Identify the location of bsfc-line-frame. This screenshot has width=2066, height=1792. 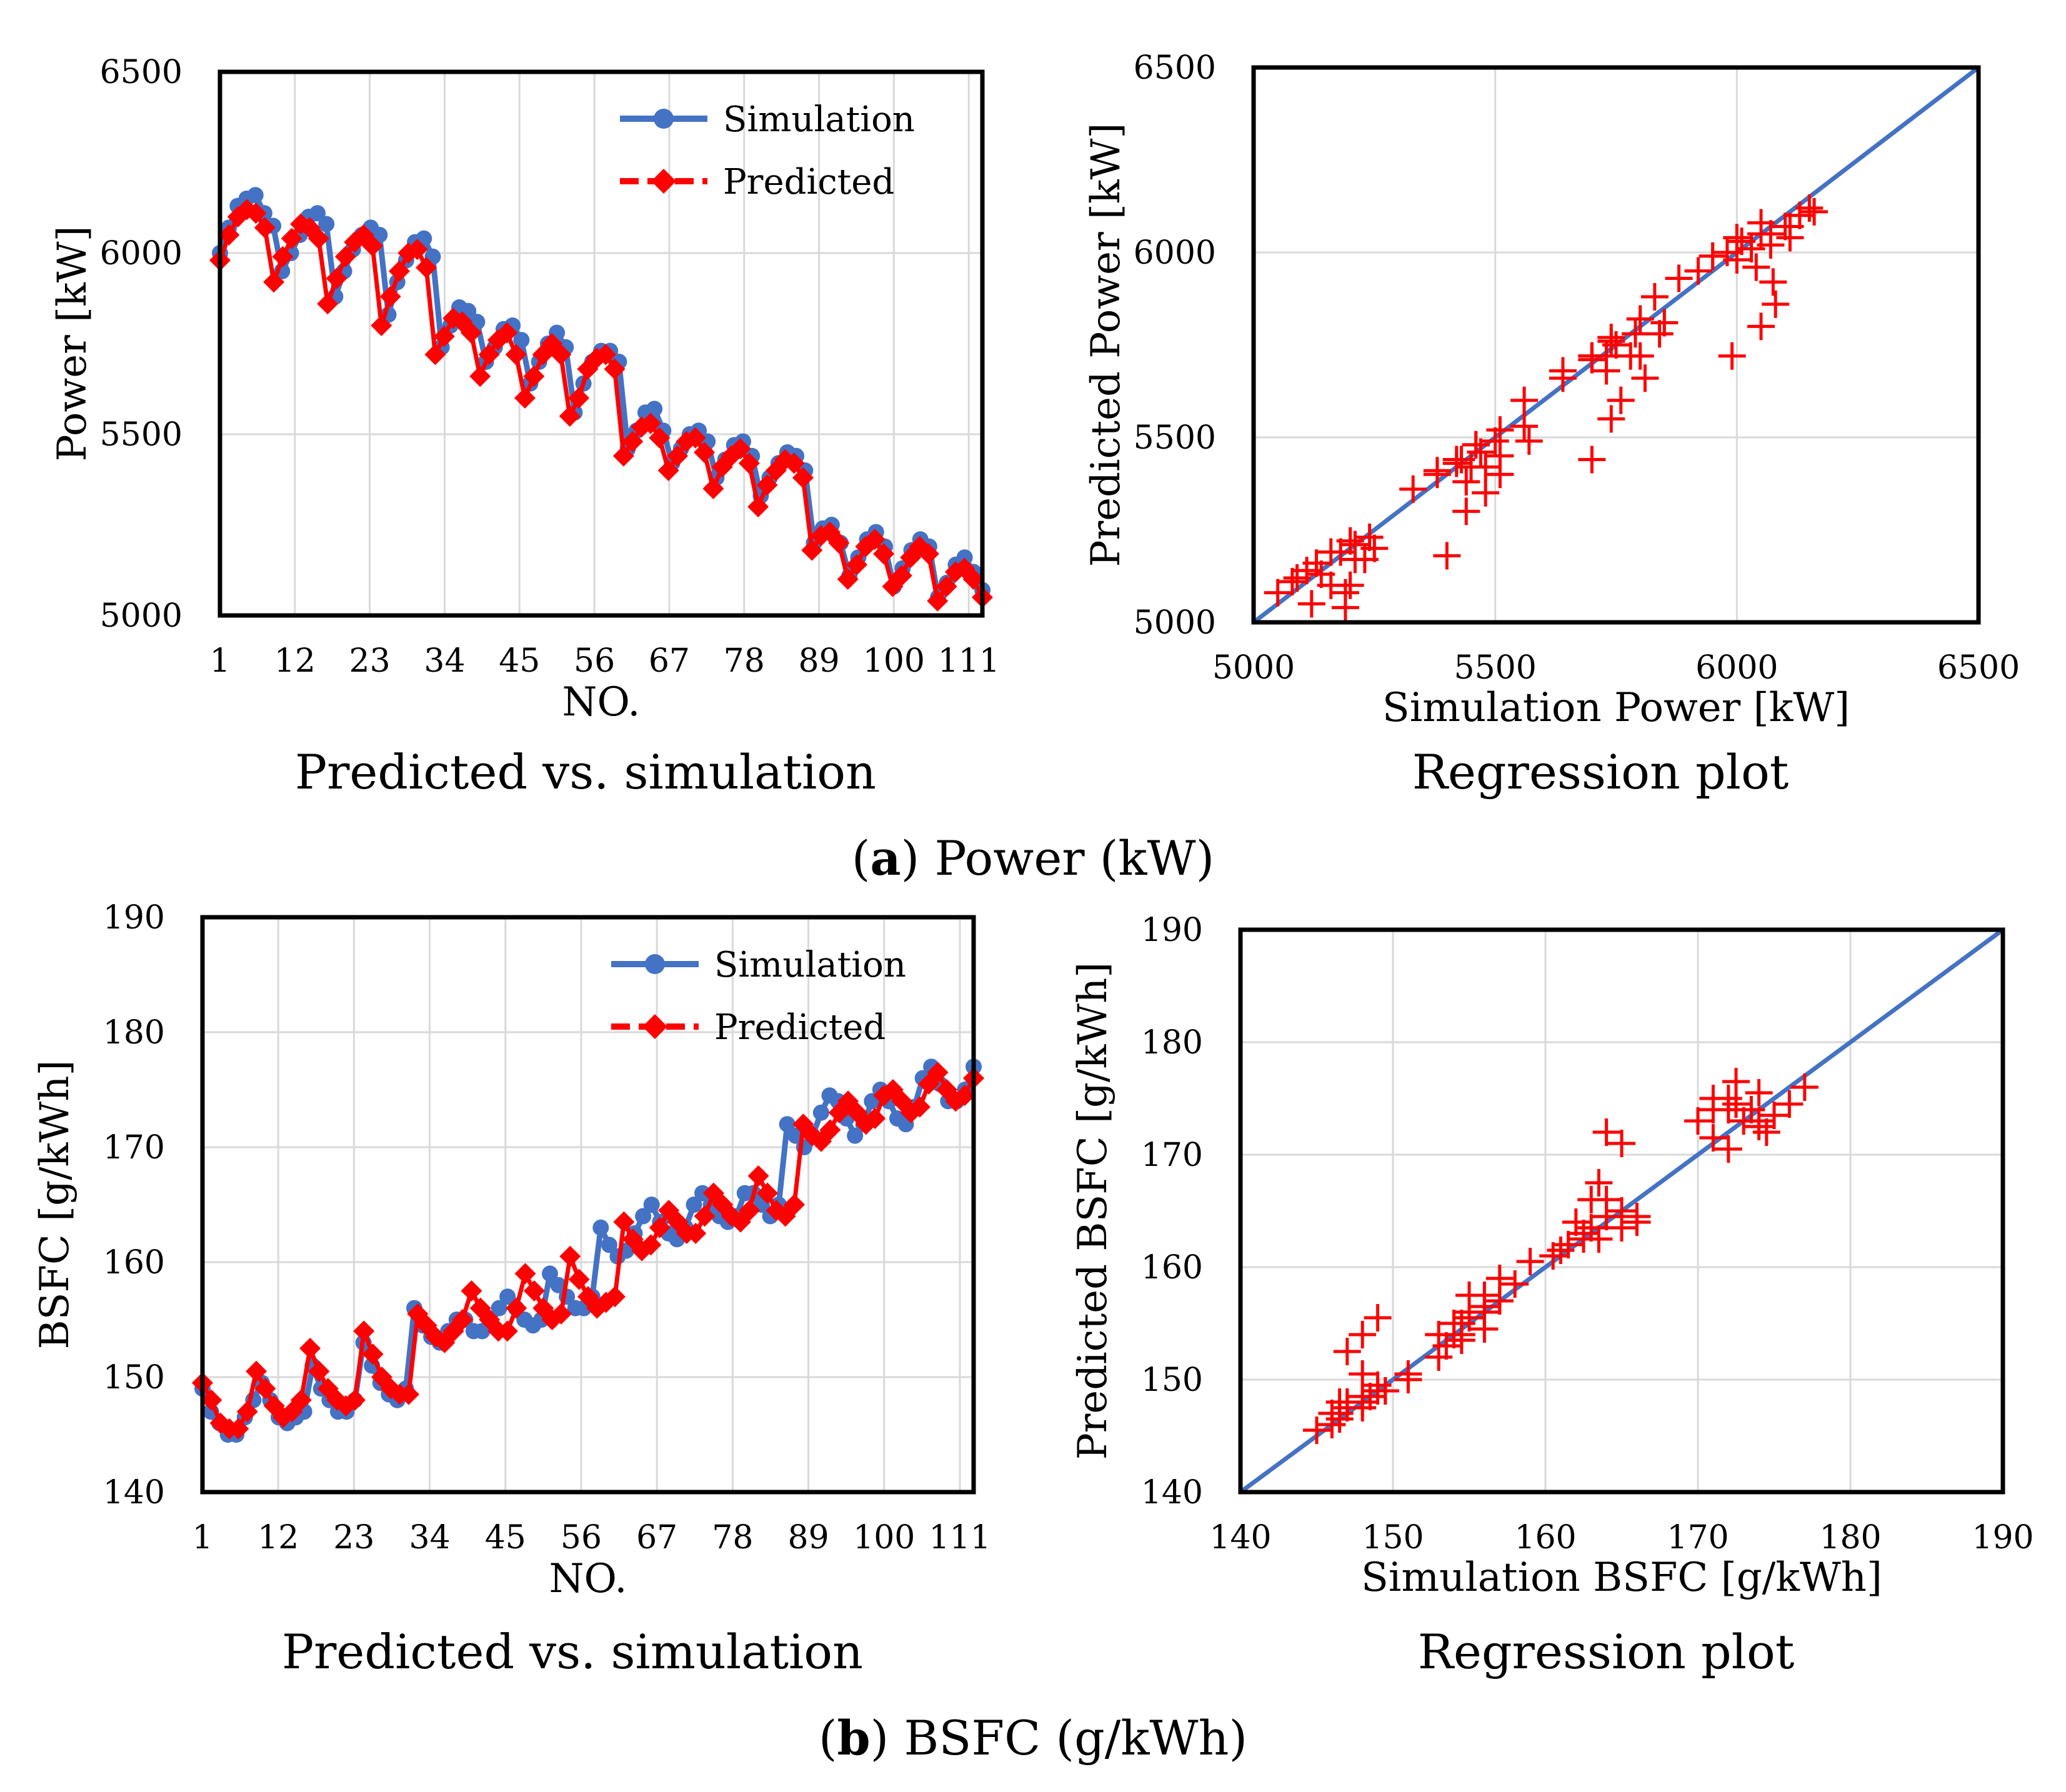
(588, 1205).